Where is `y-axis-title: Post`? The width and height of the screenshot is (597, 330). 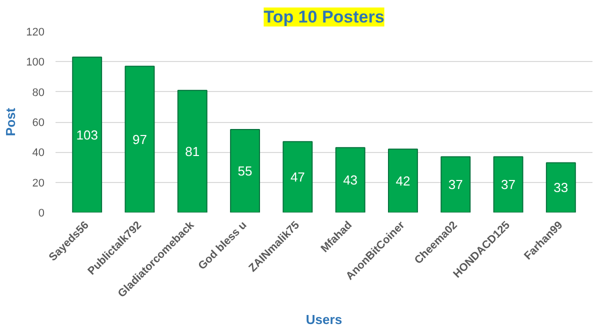 y-axis-title: Post is located at coordinates (10, 121).